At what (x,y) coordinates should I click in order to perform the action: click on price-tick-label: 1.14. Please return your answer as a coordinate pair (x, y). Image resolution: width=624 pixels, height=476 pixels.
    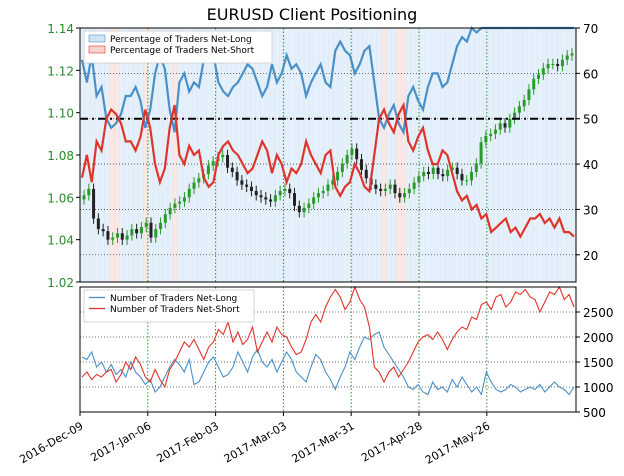
    Looking at the image, I should click on (60, 29).